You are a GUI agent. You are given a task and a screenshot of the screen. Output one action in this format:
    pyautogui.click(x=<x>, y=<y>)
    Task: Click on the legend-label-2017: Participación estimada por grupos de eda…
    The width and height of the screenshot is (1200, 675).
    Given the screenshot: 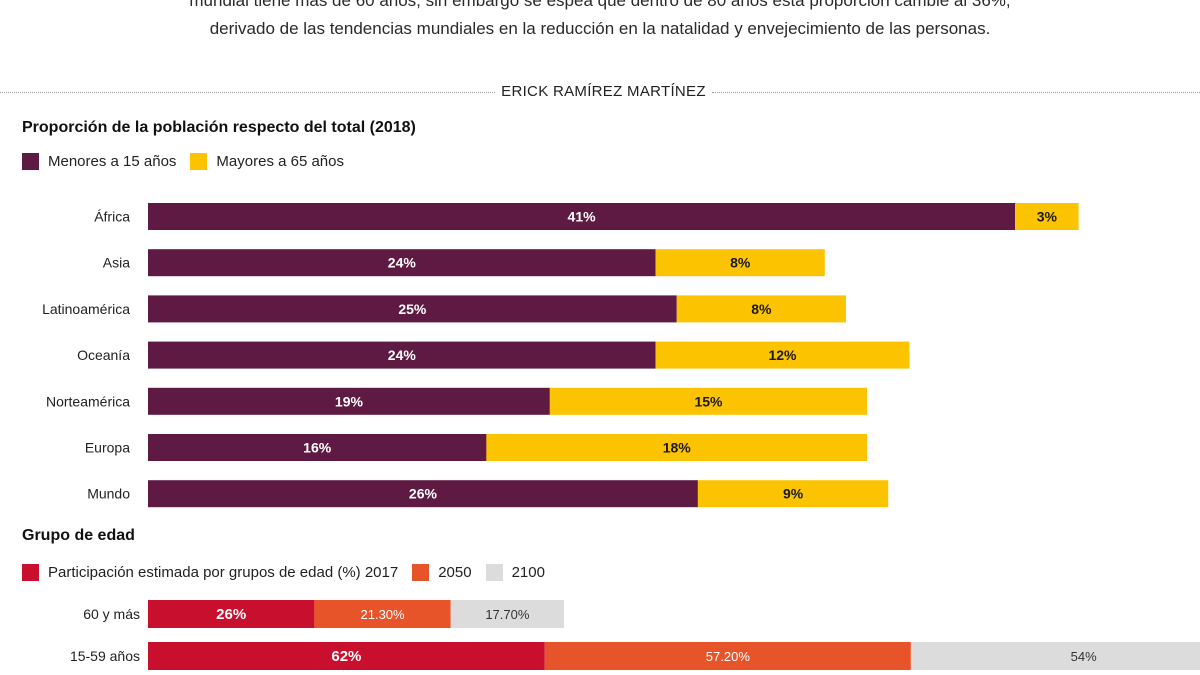 What is the action you would take?
    pyautogui.click(x=223, y=572)
    